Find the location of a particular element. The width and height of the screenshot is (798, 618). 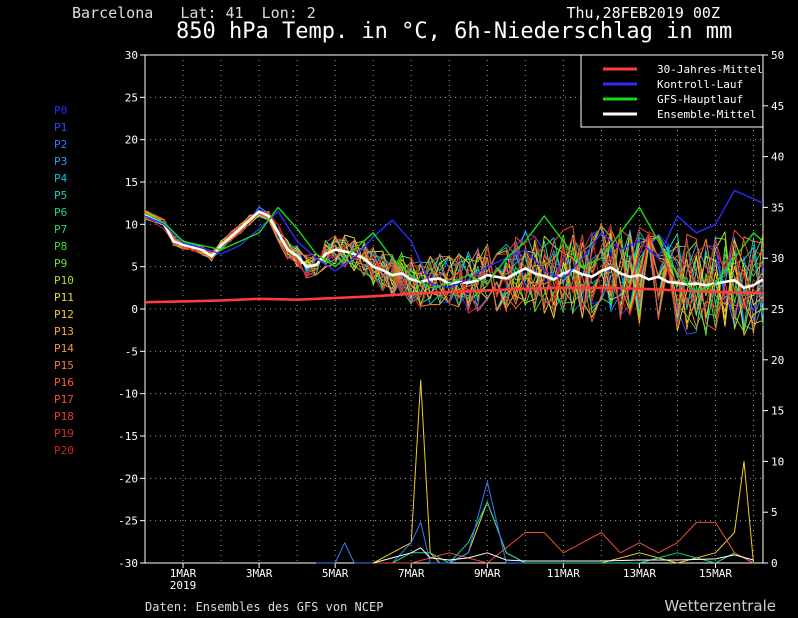

series-line-ensemble-mittel is located at coordinates (454, 250).